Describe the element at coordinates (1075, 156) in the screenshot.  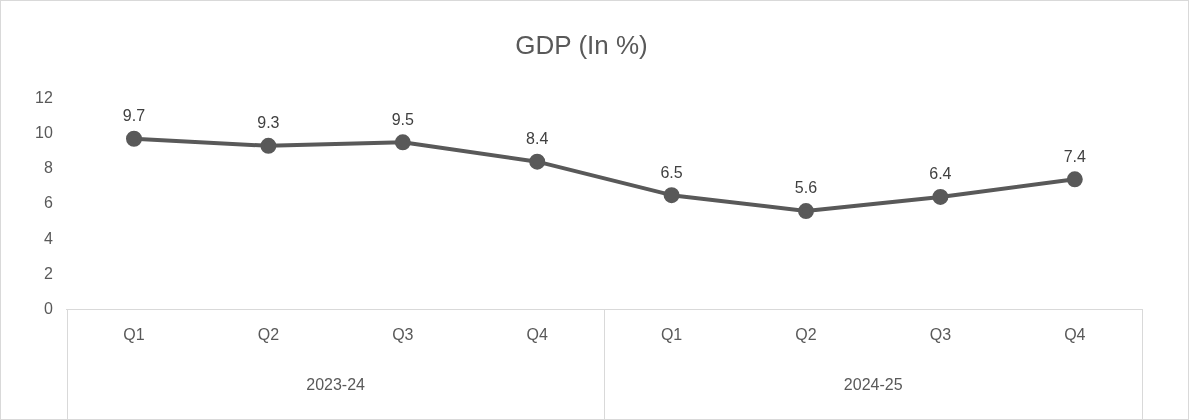
I see `data-label: 7.4` at that location.